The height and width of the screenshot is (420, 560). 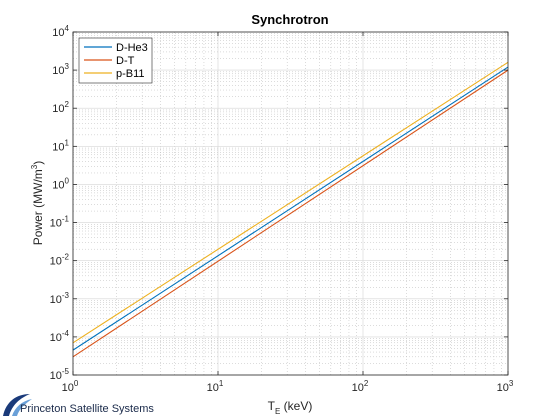 I want to click on logo-swoosh-accent-icon, so click(x=22, y=407).